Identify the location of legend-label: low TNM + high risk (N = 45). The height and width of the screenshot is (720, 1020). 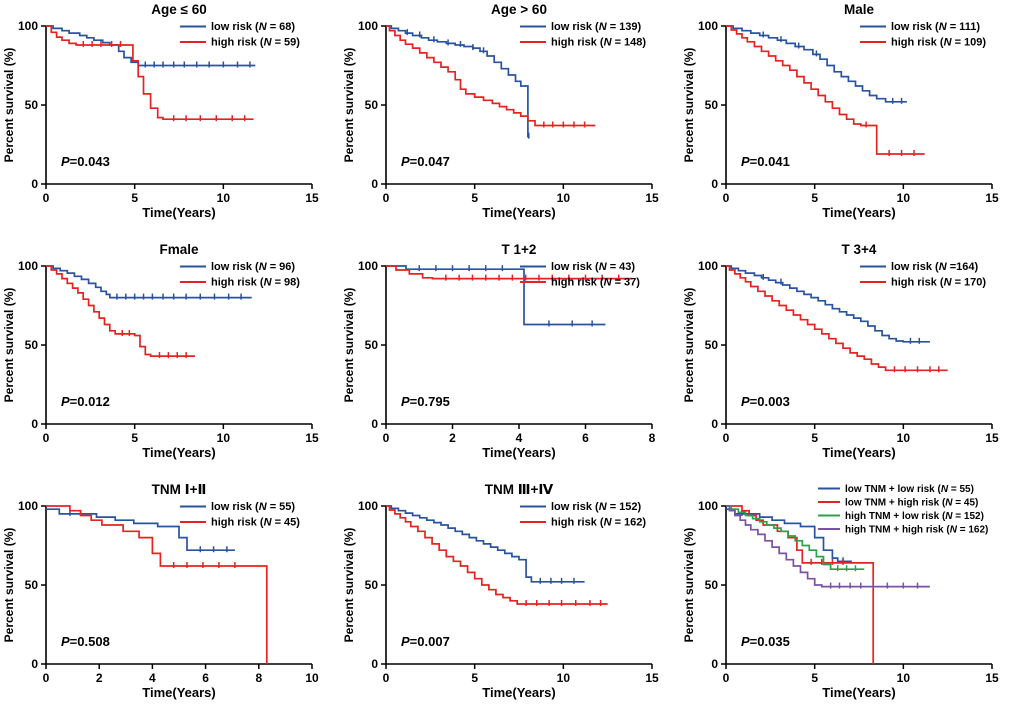
(911, 503).